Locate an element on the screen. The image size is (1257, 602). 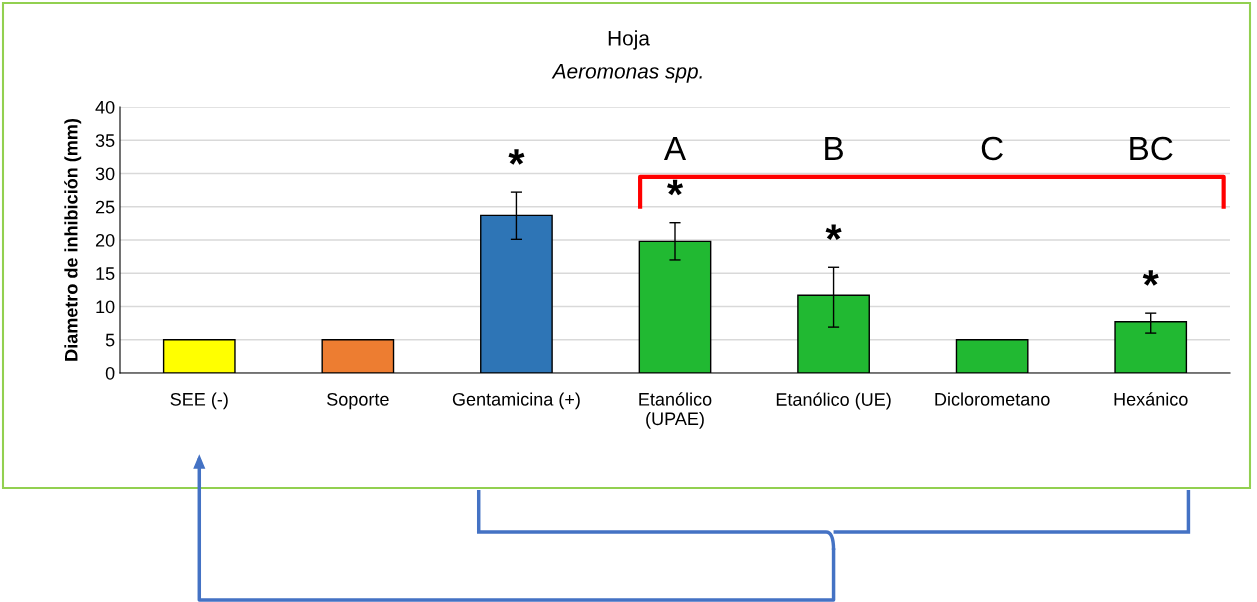
x-tick-label: Etanólico (UPAE) is located at coordinates (675, 410).